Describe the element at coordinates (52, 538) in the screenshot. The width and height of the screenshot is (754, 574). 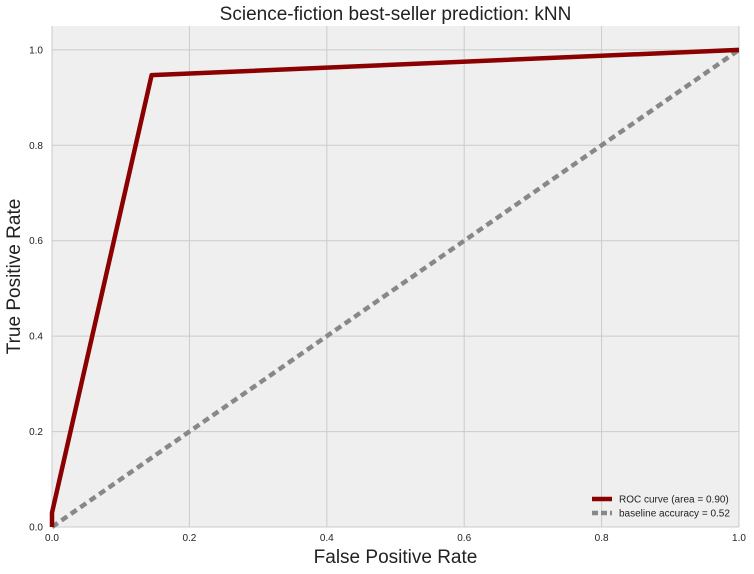
I see `x-tick-label: 0.0` at that location.